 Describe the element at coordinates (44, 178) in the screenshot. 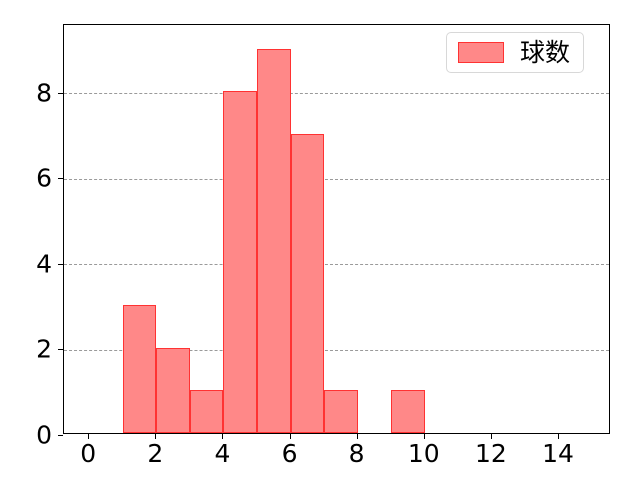

I see `y-tick-label-6: 6` at that location.